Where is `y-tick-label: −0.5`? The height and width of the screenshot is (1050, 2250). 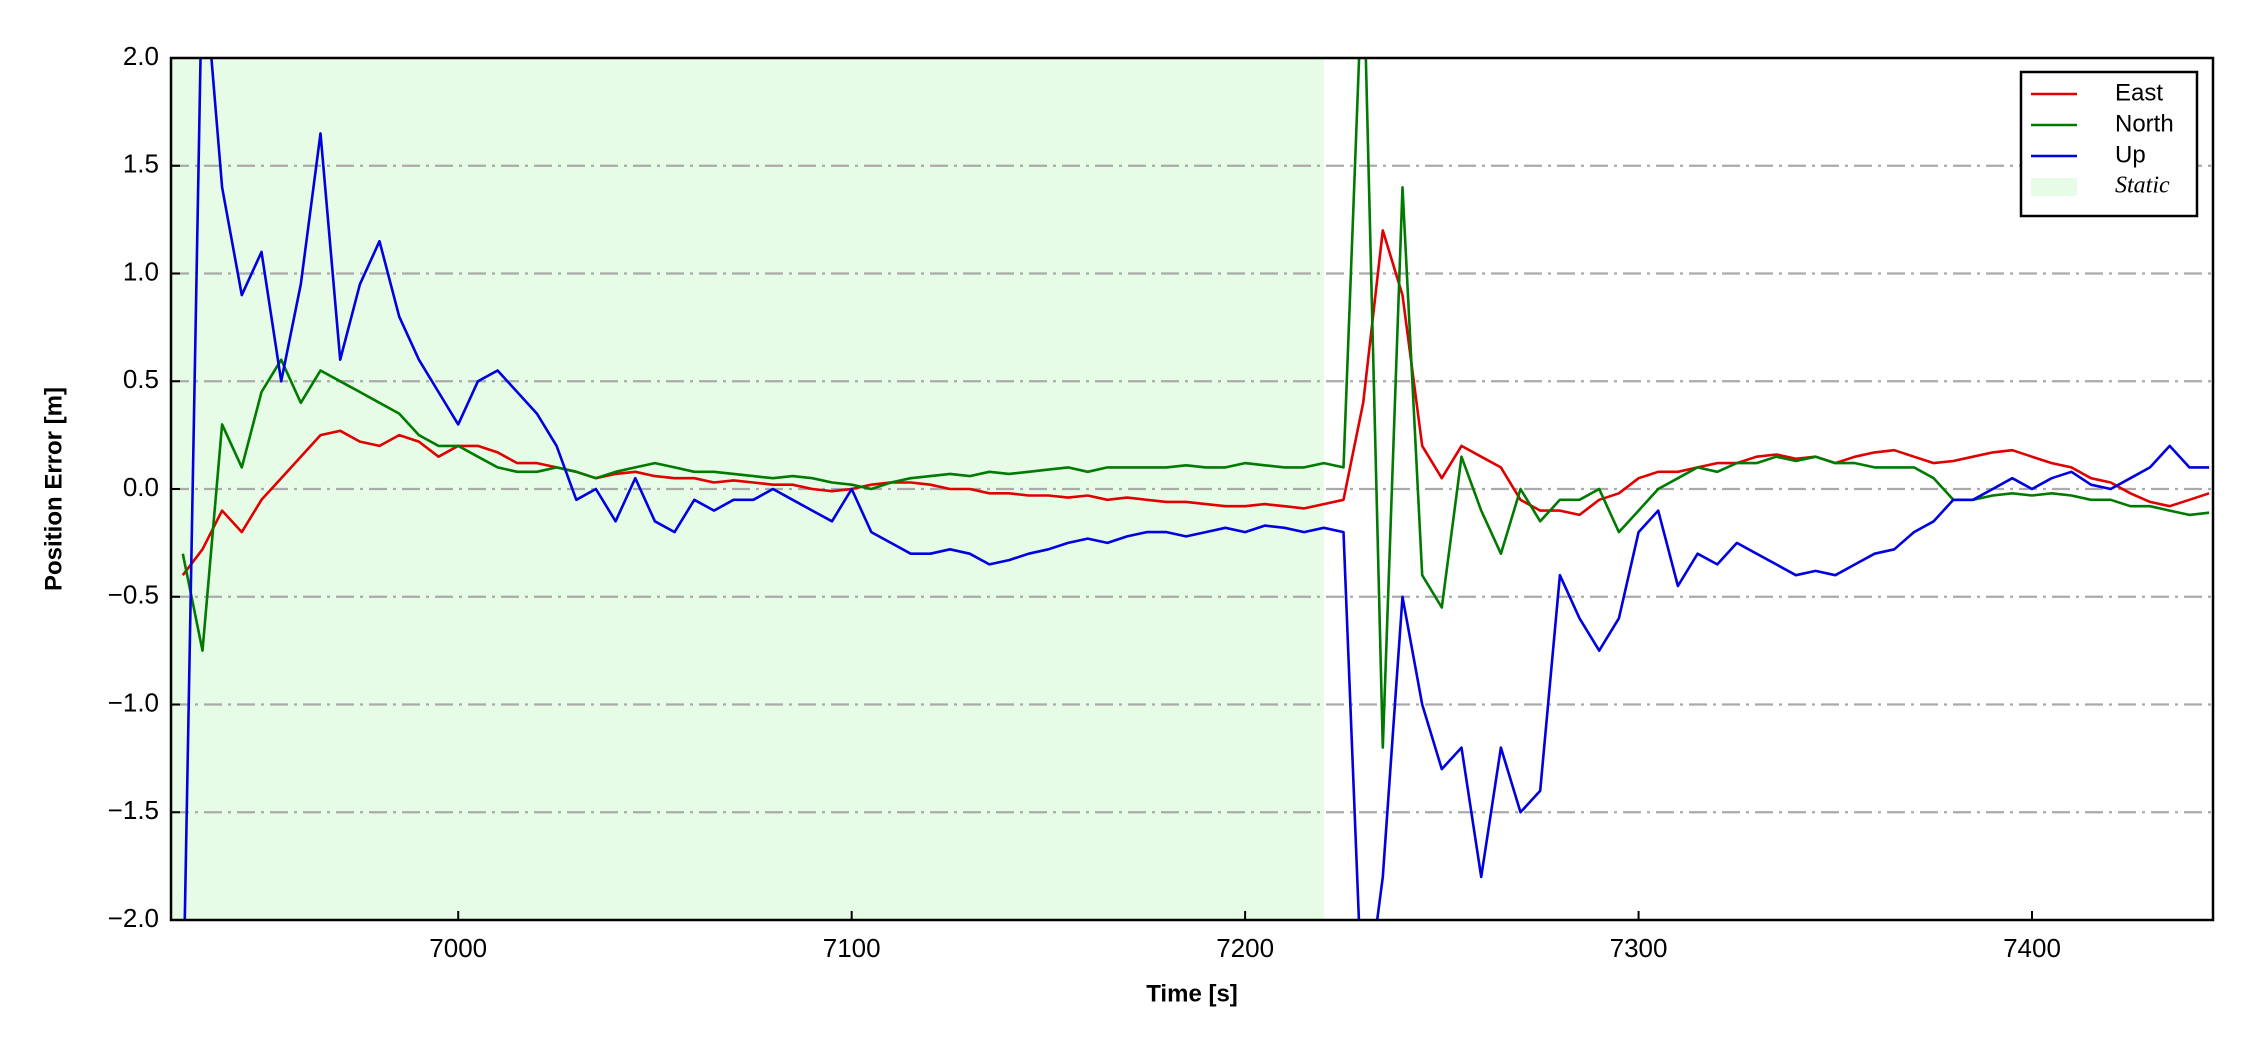
y-tick-label: −0.5 is located at coordinates (133, 595).